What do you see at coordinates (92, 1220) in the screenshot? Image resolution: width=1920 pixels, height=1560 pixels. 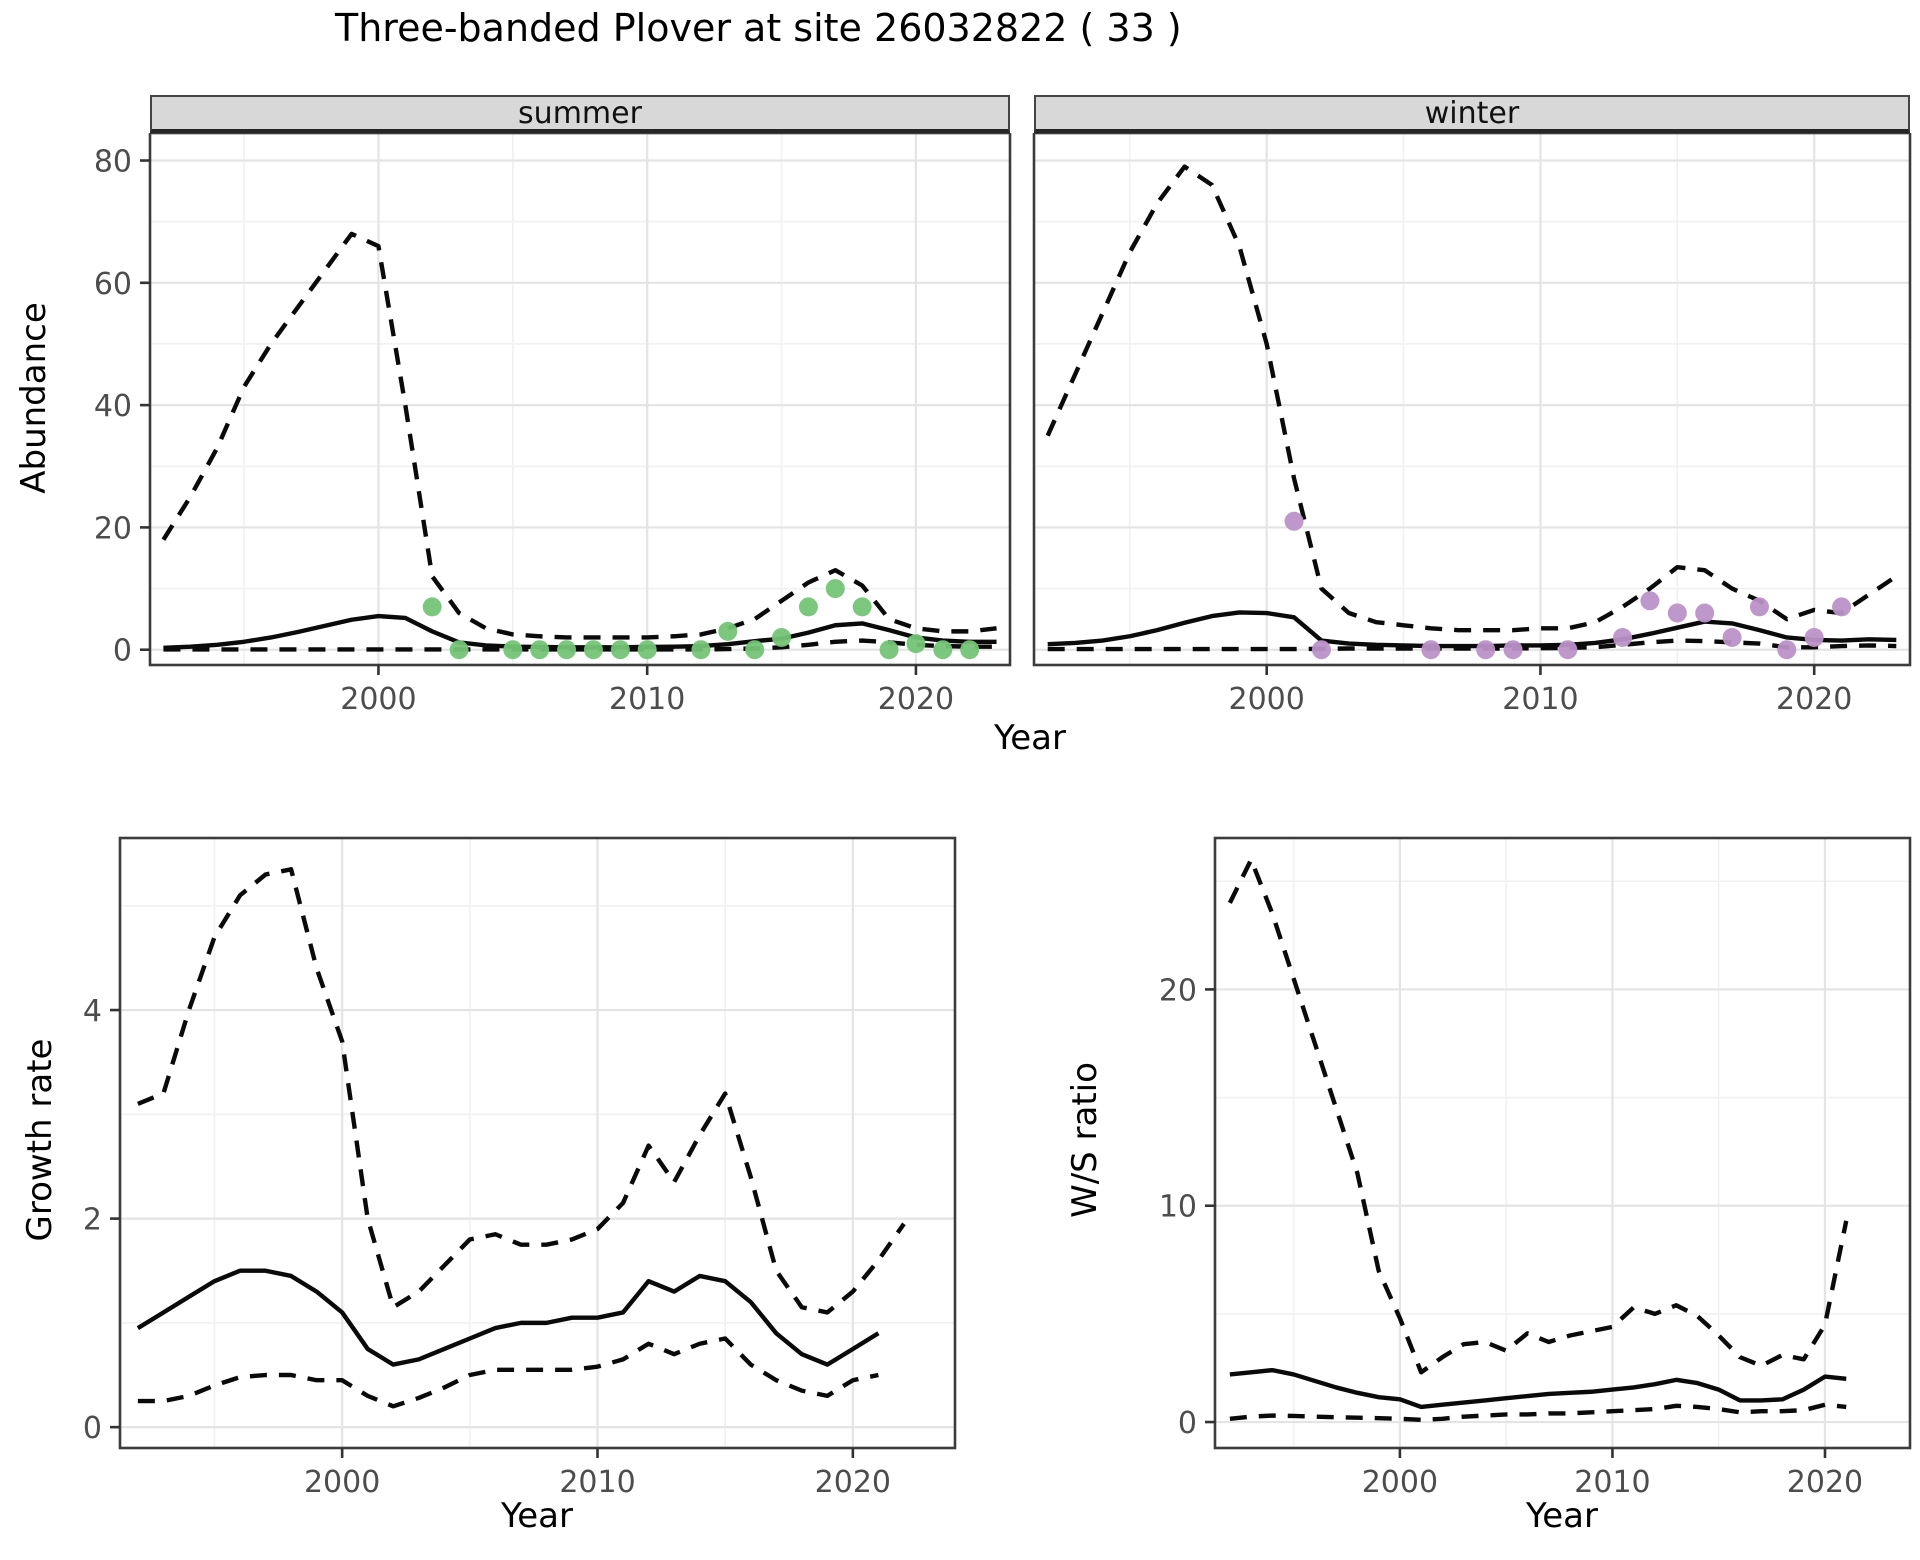 I see `y-tick-label: 2` at bounding box center [92, 1220].